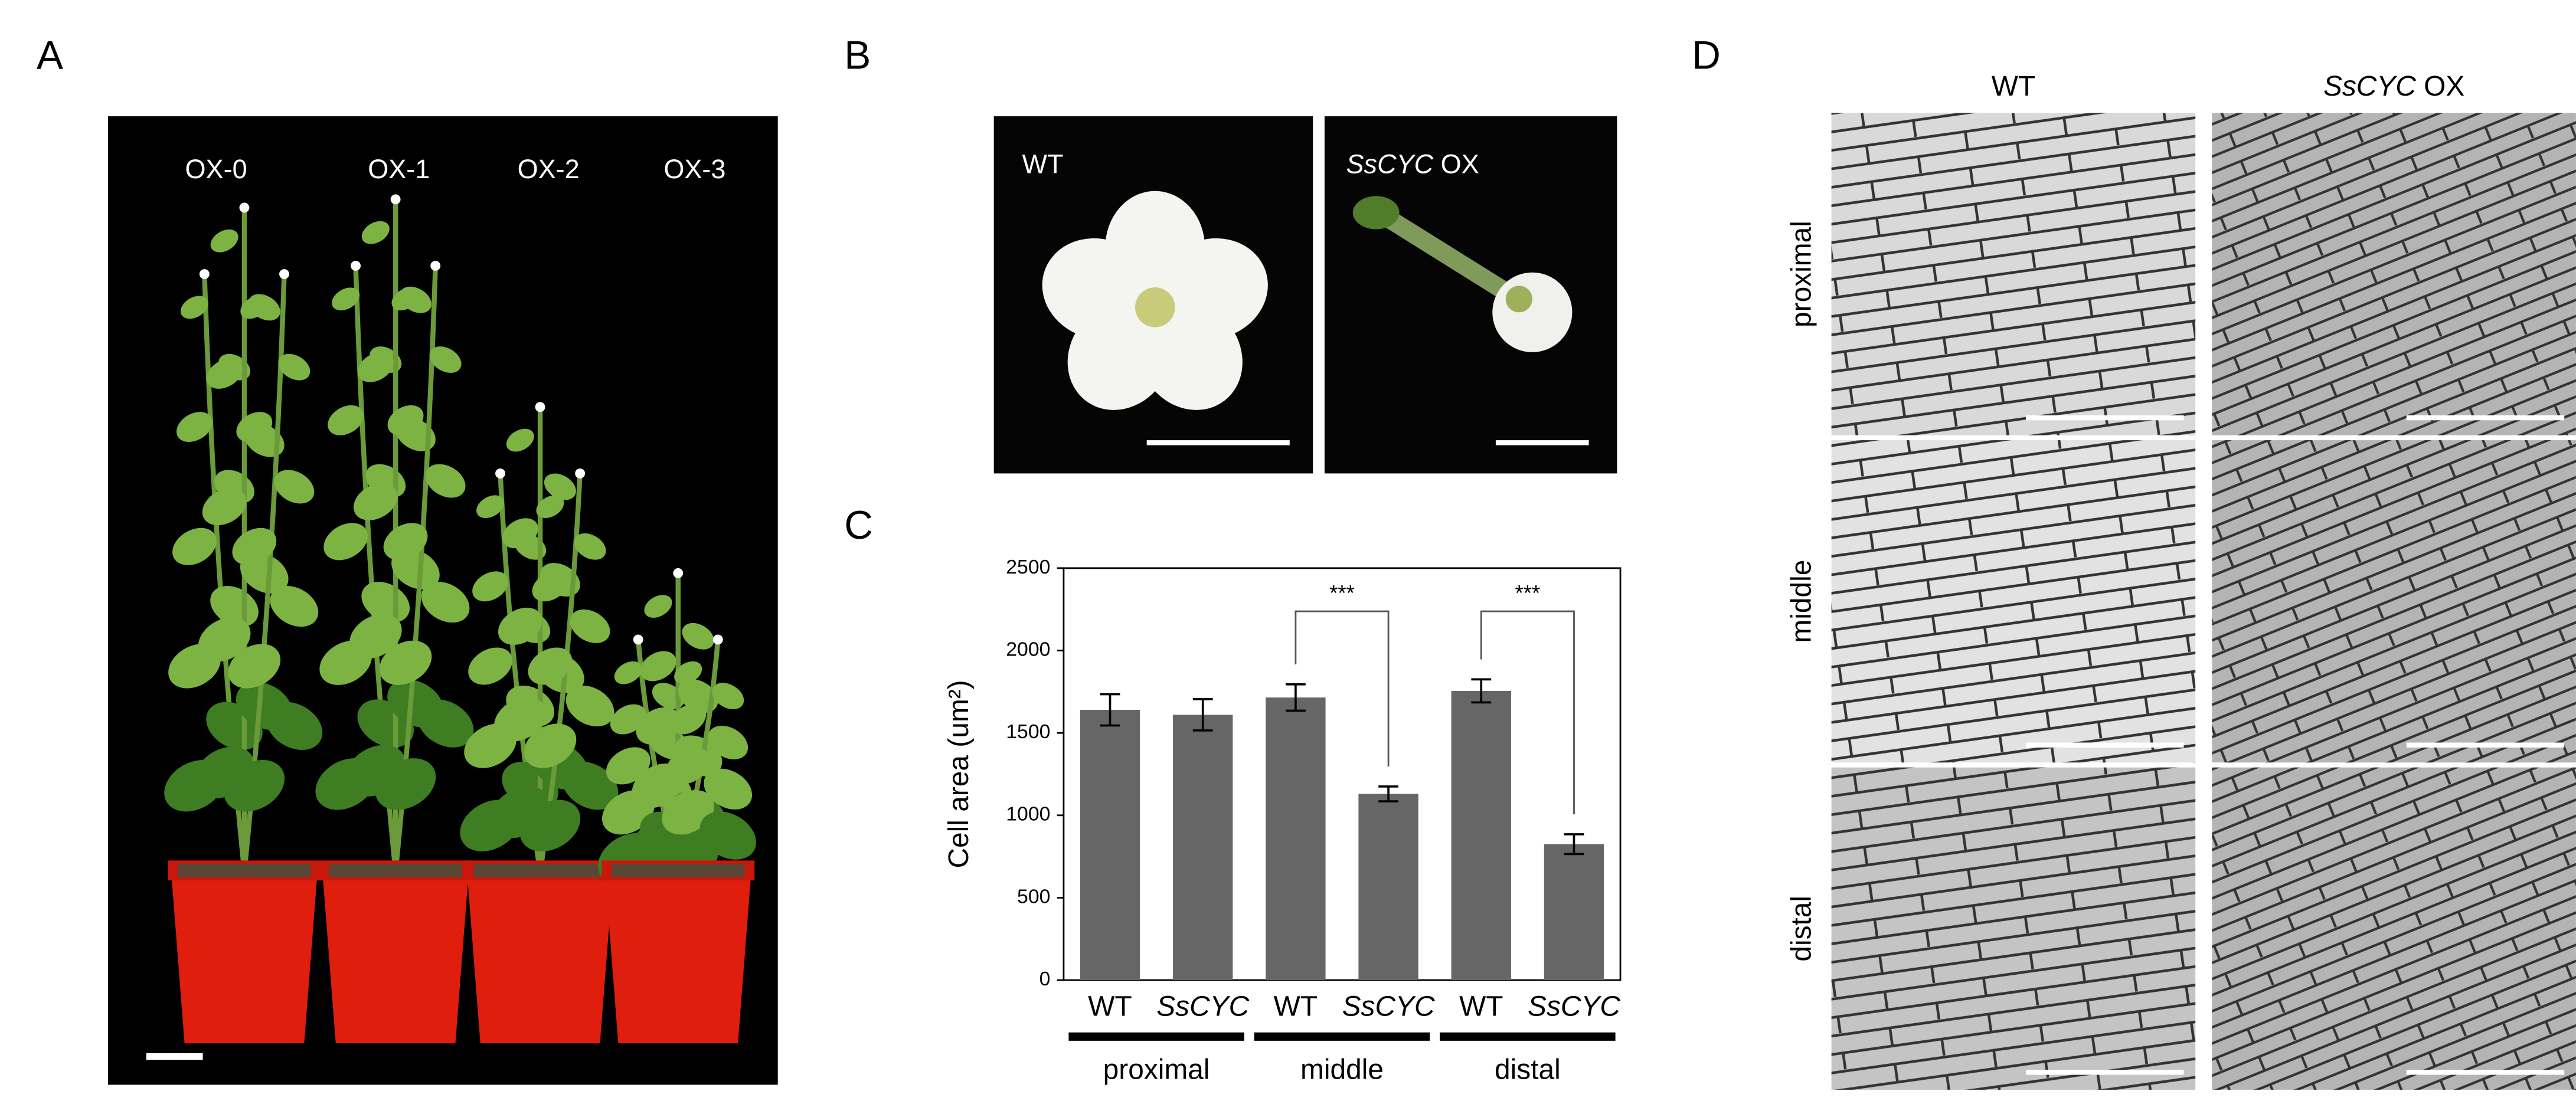  What do you see at coordinates (1045, 979) in the screenshot?
I see `y-tick-label: 0` at bounding box center [1045, 979].